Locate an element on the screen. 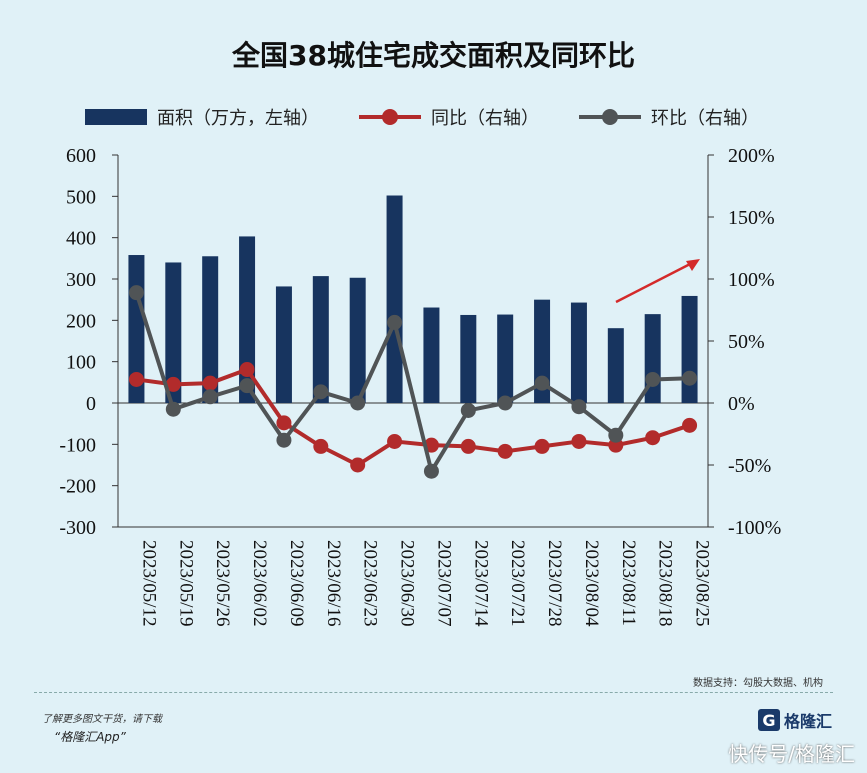  chart-legend: 面积（万方，左轴） 同比（右轴） 环比（右轴） is located at coordinates (422, 117).